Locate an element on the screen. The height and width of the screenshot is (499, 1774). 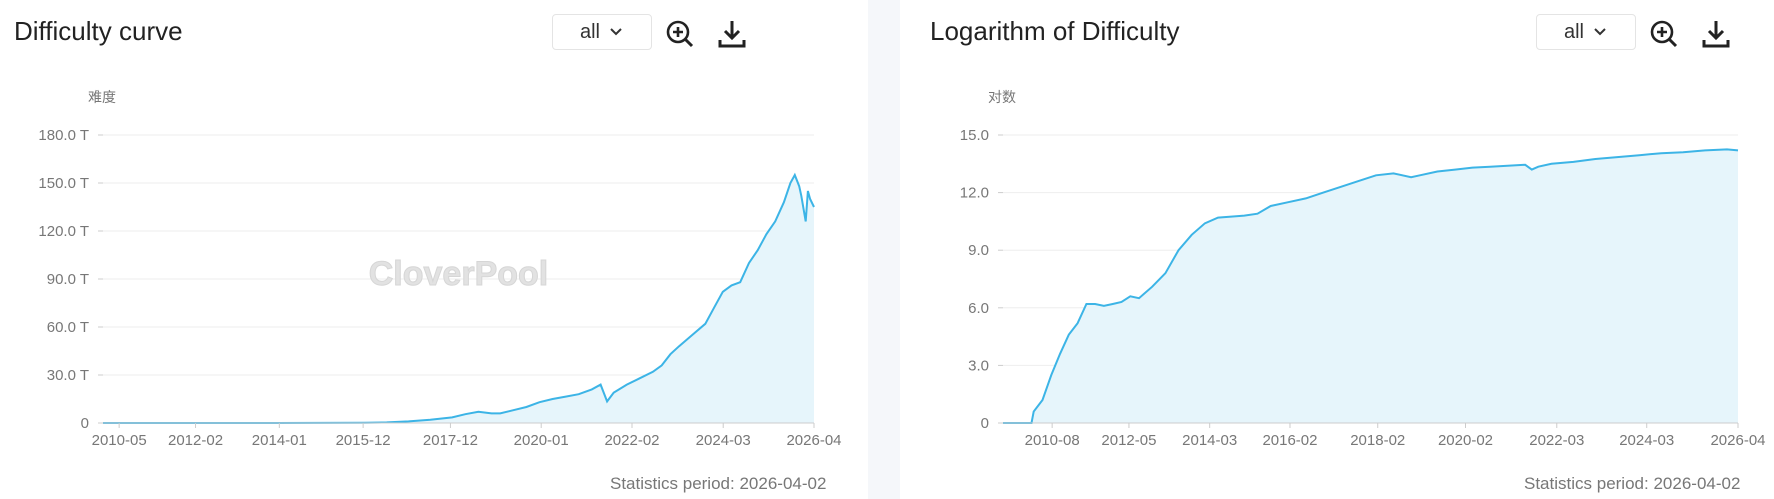
x-tick-label: 2020-01 is located at coordinates (541, 440).